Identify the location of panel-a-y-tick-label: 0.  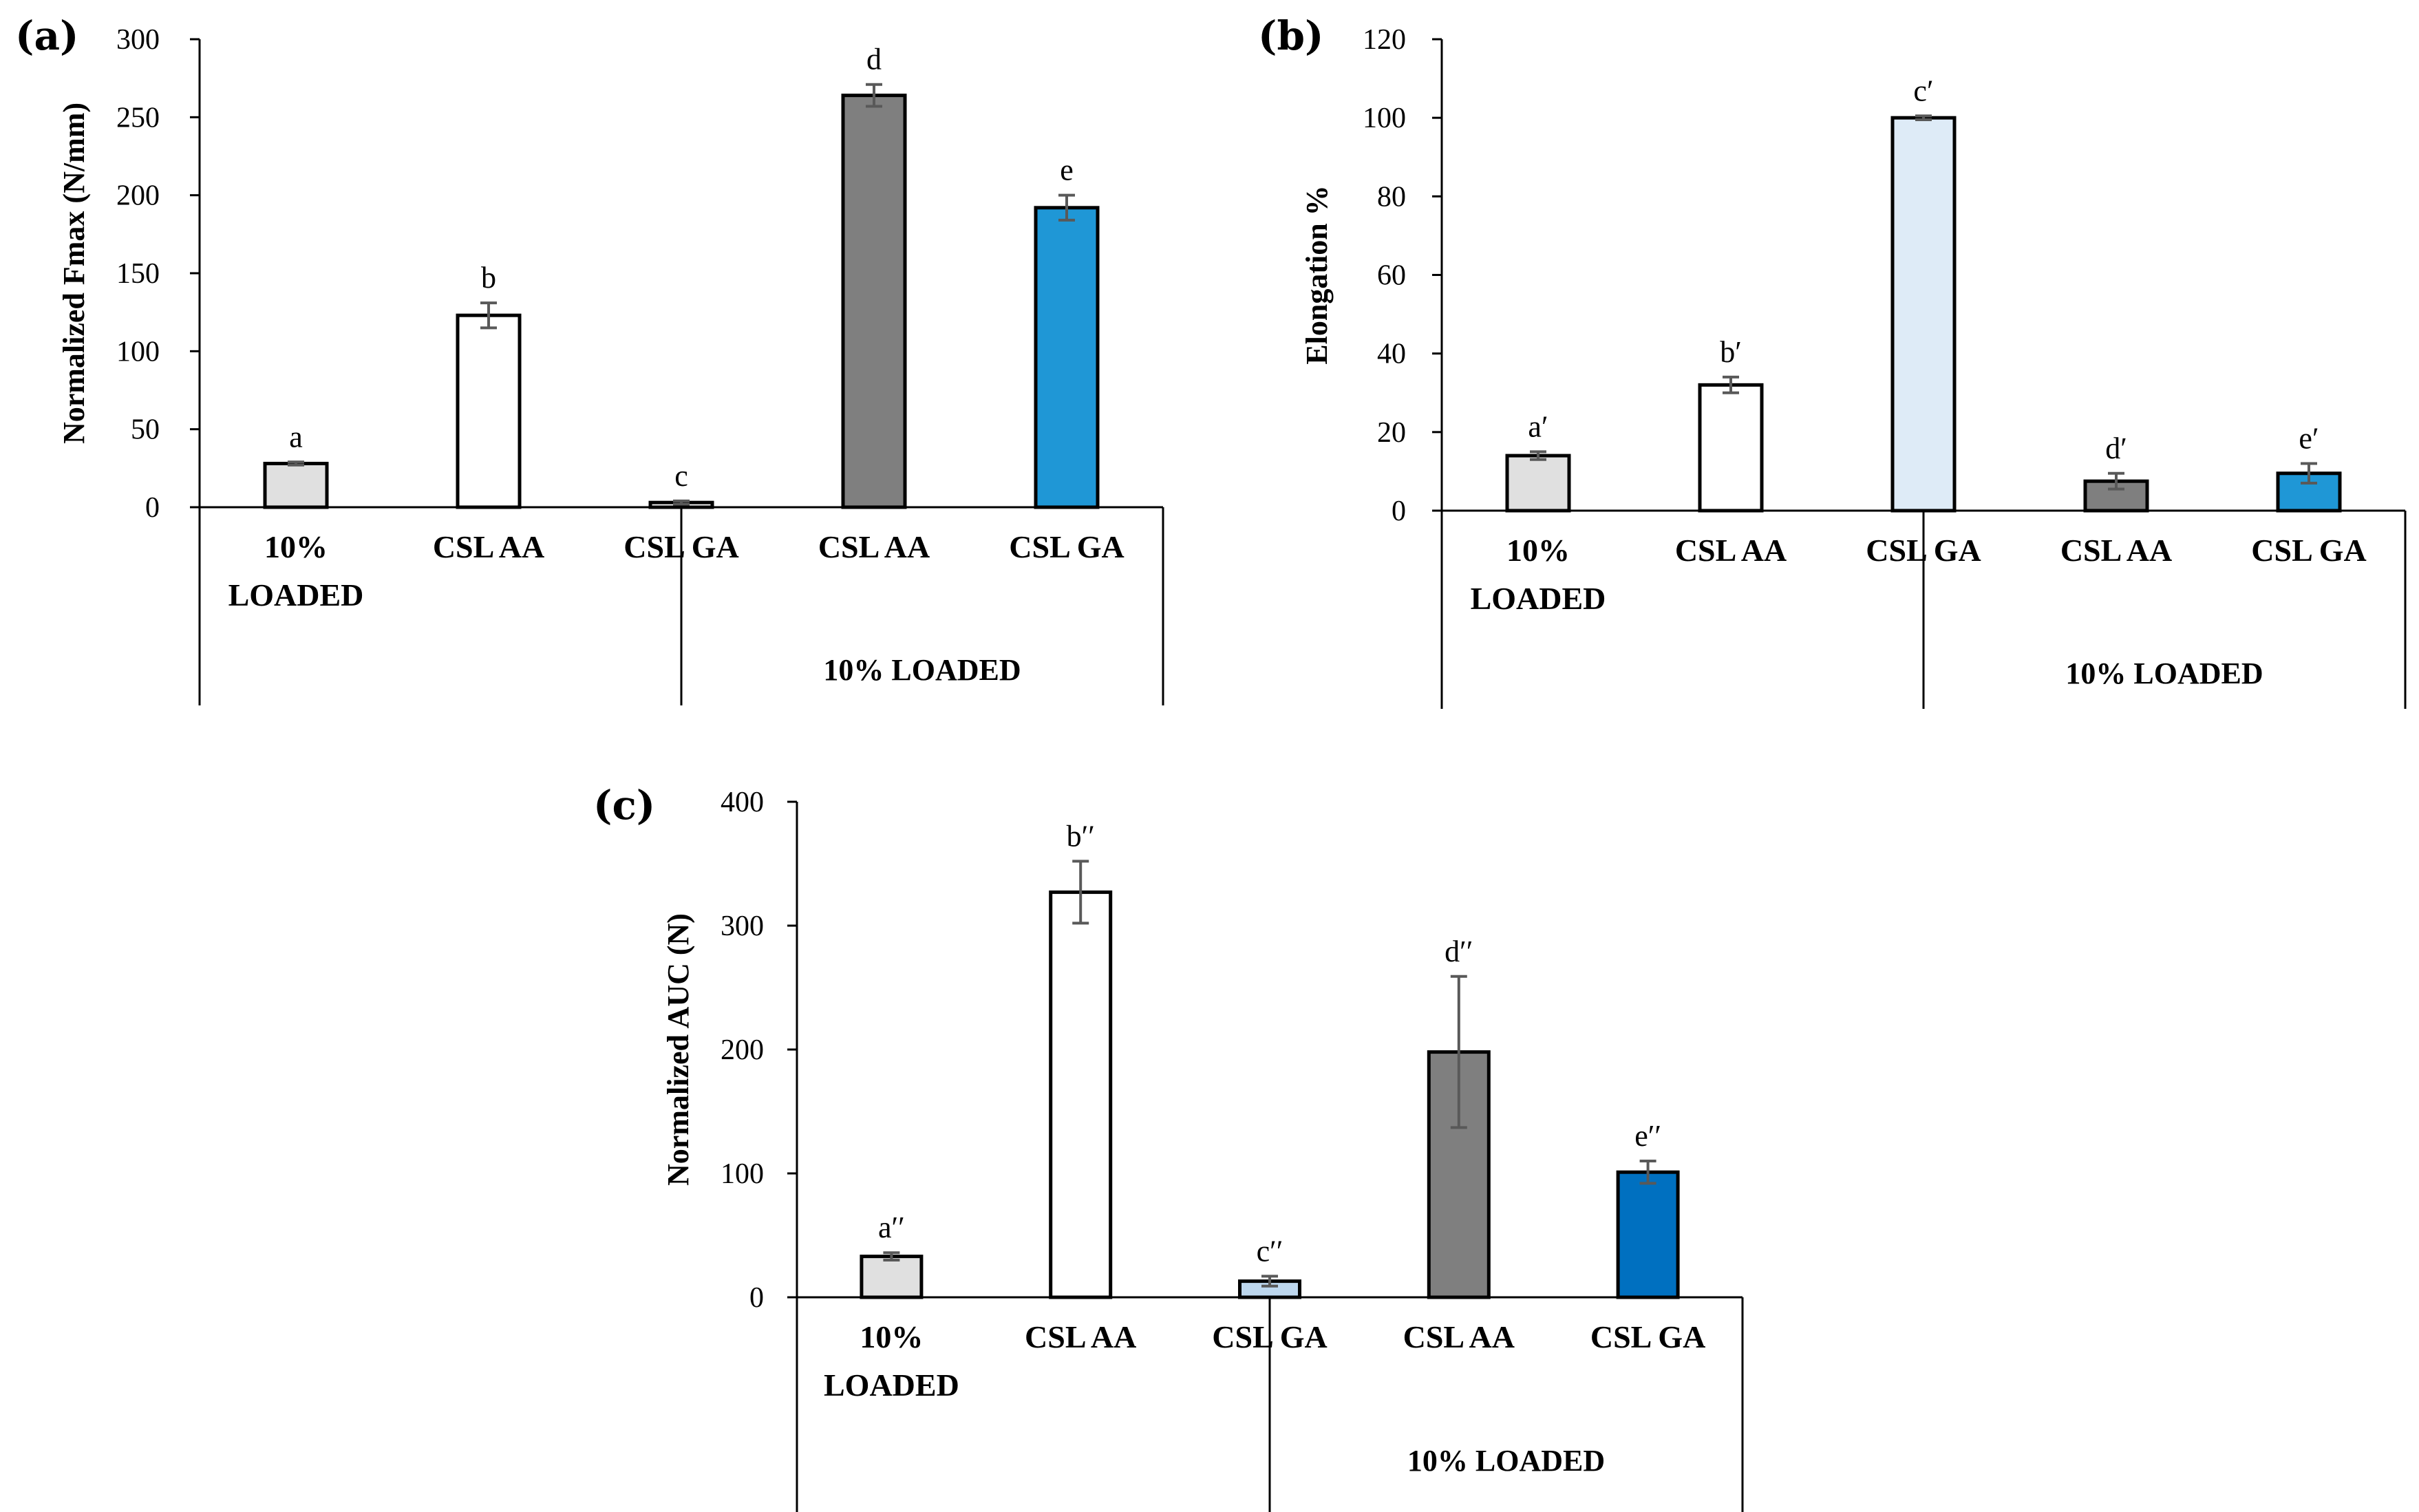
(152, 508).